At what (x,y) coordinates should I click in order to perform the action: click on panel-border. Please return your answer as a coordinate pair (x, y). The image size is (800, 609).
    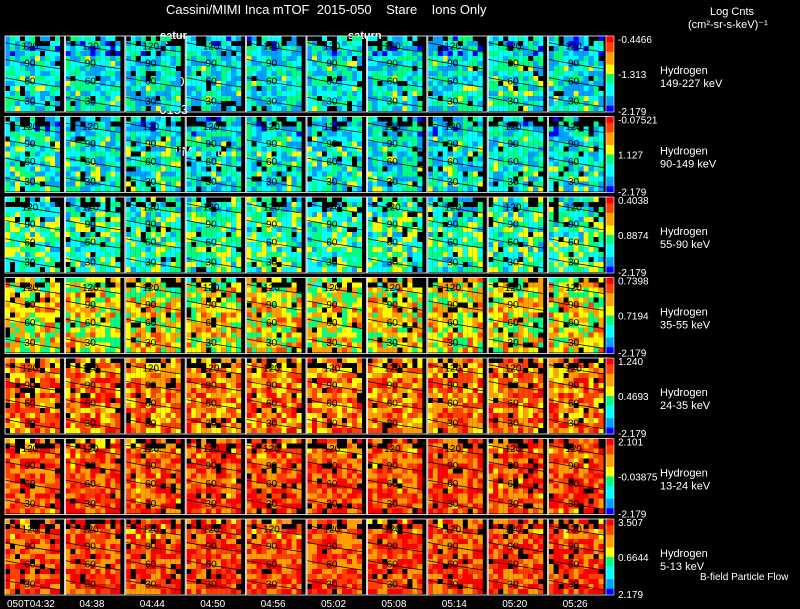
    Looking at the image, I should click on (215, 235).